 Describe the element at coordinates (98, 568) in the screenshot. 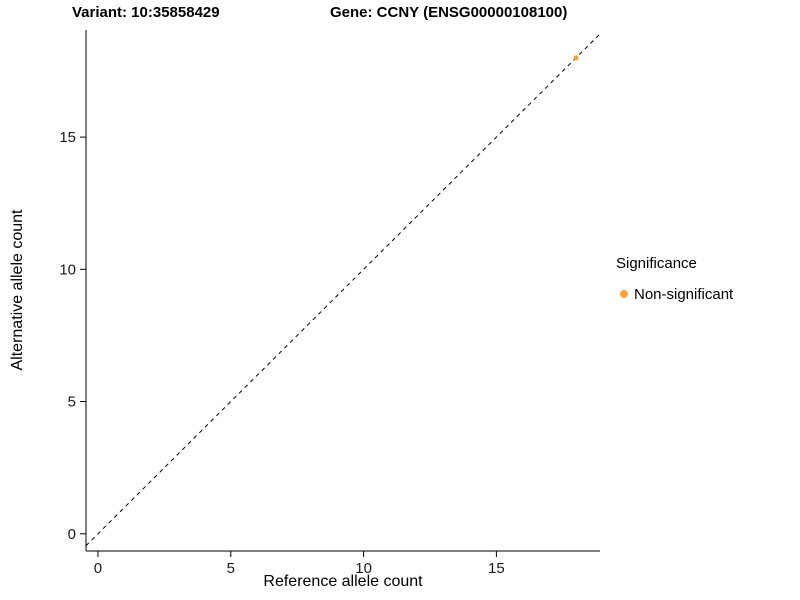

I see `x-tick-label: 0` at that location.